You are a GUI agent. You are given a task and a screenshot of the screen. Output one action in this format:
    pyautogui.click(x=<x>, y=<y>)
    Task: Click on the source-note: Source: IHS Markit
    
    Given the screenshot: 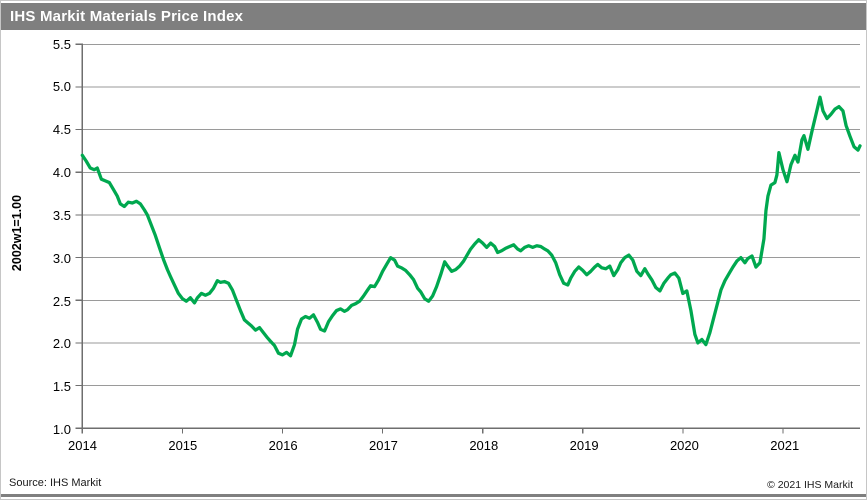 What is the action you would take?
    pyautogui.click(x=55, y=483)
    